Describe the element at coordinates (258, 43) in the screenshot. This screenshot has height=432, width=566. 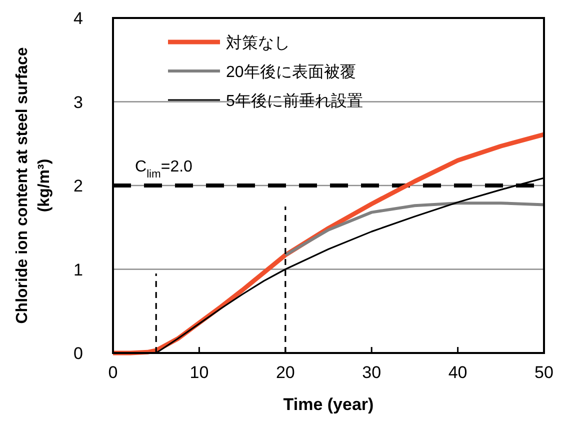
I see `legend-label: 対策なし` at that location.